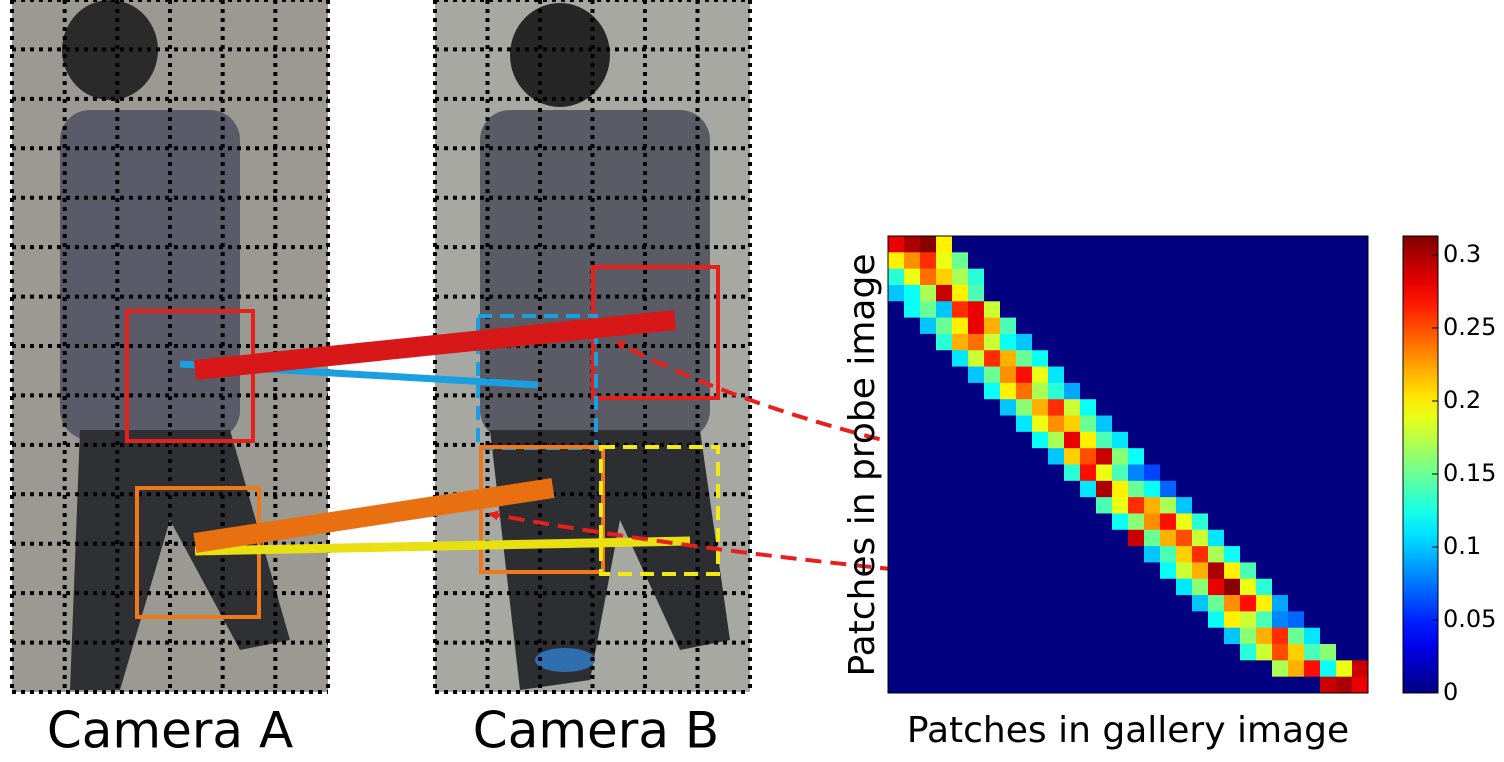 The image size is (1504, 762). What do you see at coordinates (1128, 730) in the screenshot?
I see `x-axis-label: Patches in gallery image` at bounding box center [1128, 730].